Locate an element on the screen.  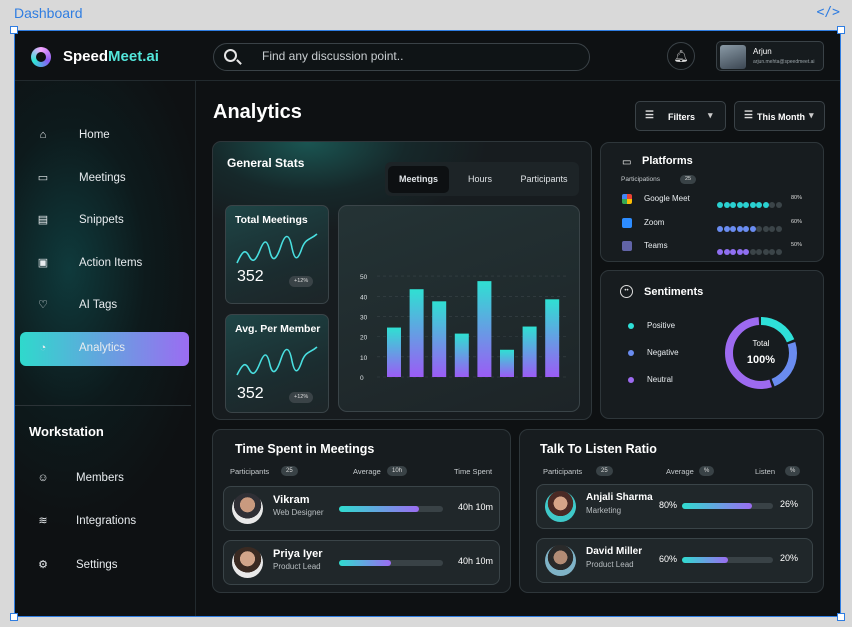
person-name: Anjali Sharma is located at coordinates (619, 497).